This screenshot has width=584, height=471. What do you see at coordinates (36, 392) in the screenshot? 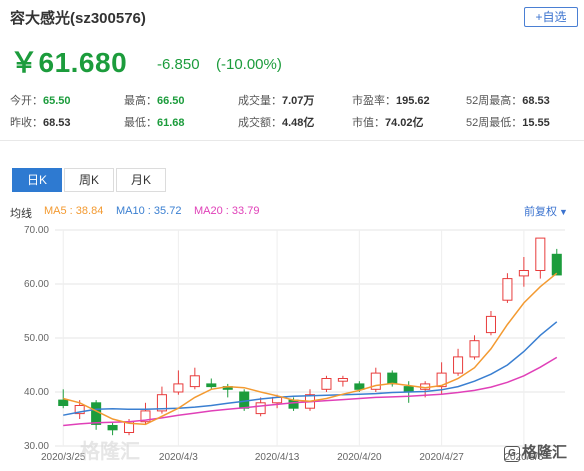
I see `y-tick-label: 40.00` at bounding box center [36, 392].